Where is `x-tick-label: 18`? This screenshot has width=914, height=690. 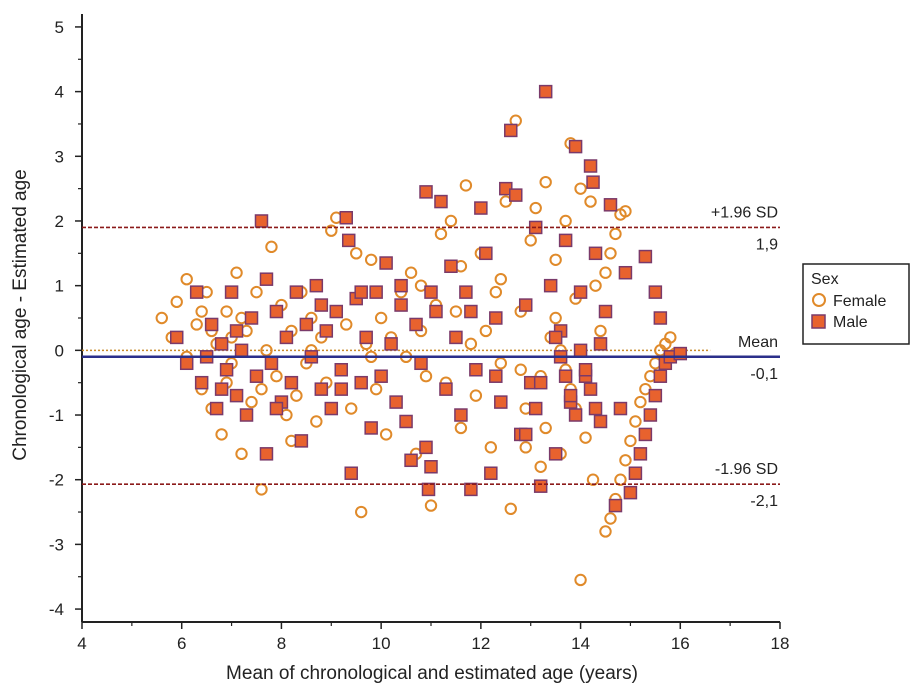 x-tick-label: 18 is located at coordinates (780, 643).